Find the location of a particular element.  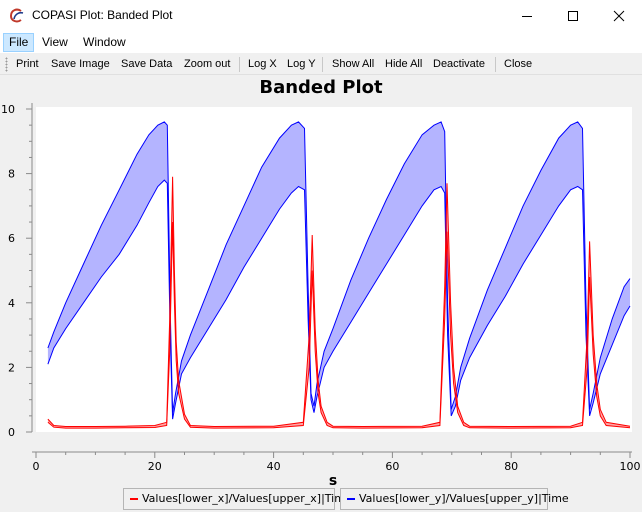

y-tick-label: 10 is located at coordinates (8, 109).